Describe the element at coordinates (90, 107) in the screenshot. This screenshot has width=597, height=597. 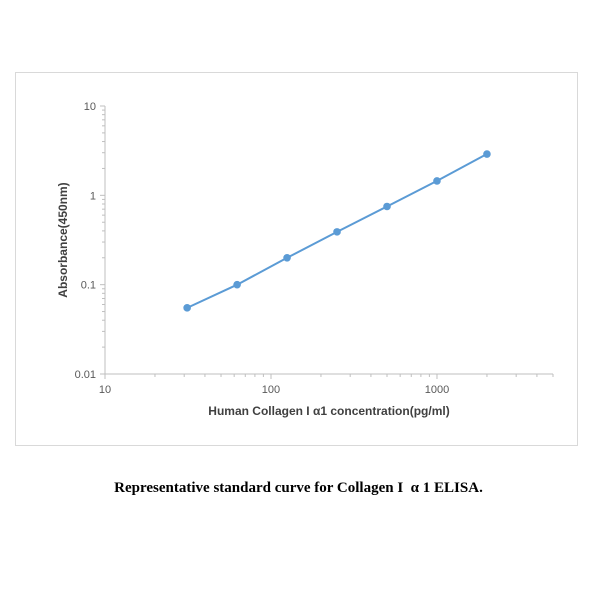
I see `y-tick-label: 10` at that location.